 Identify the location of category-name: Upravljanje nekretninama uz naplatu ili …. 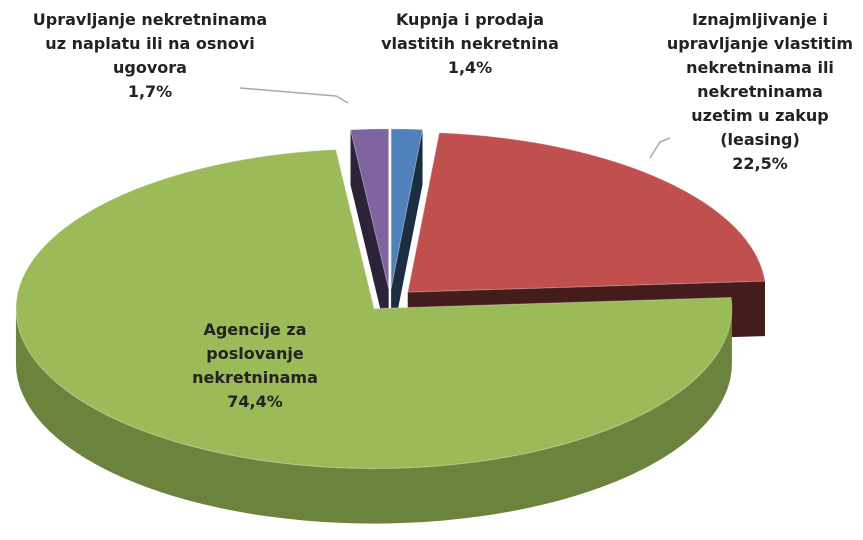
(150, 43).